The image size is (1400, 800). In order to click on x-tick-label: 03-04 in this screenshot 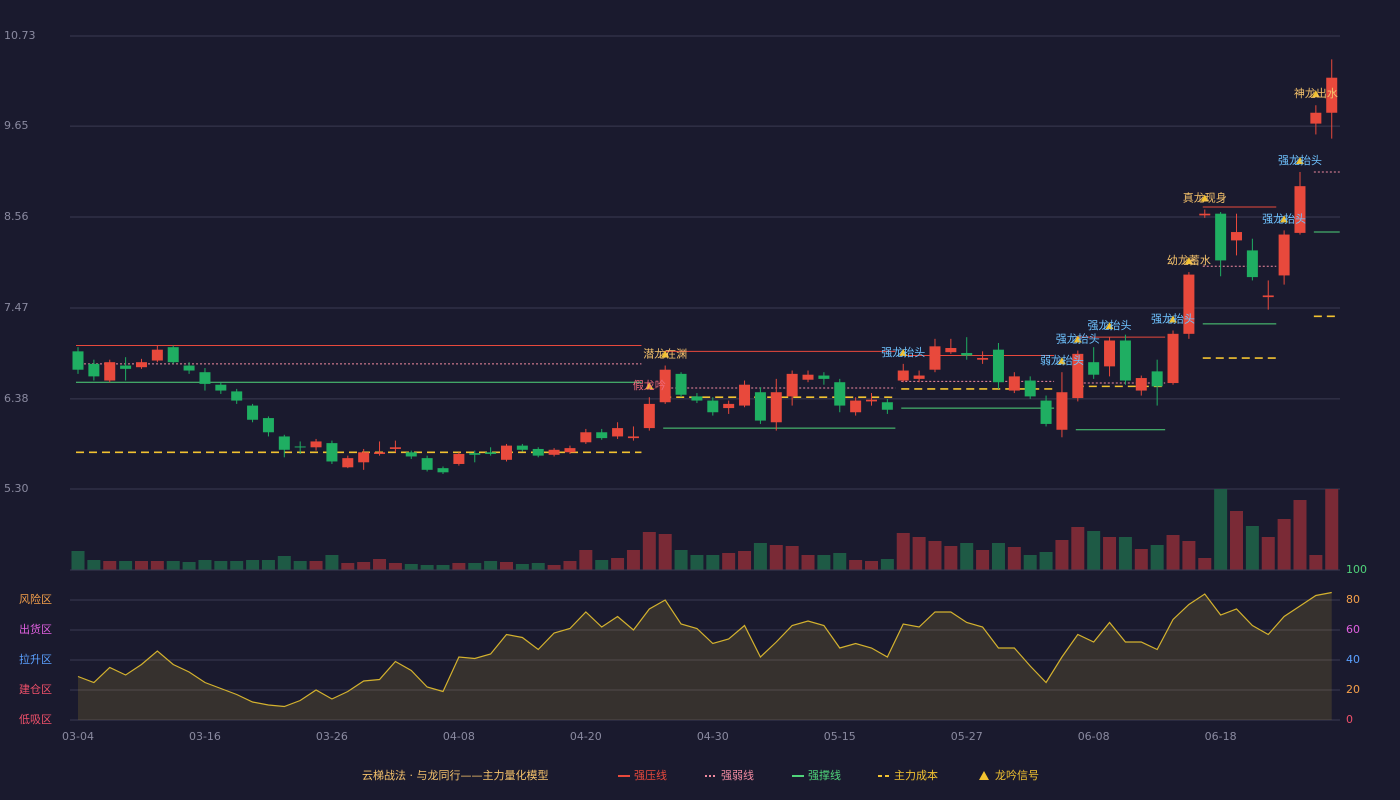, I will do `click(78, 736)`.